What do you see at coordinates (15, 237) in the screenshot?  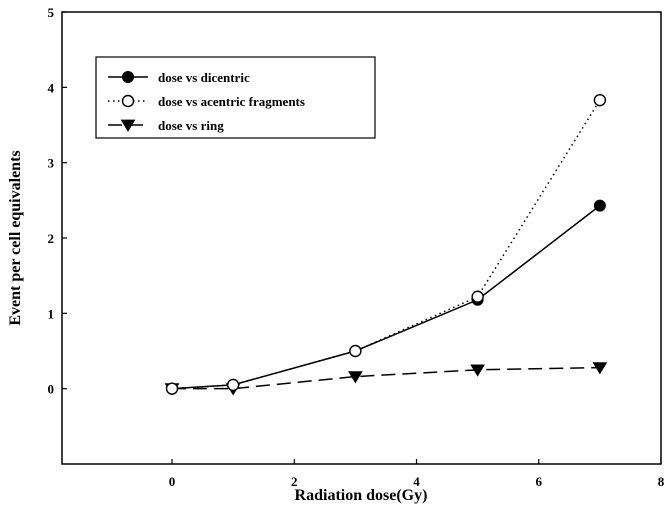 I see `y-axis-title: Event per cell equivalents` at bounding box center [15, 237].